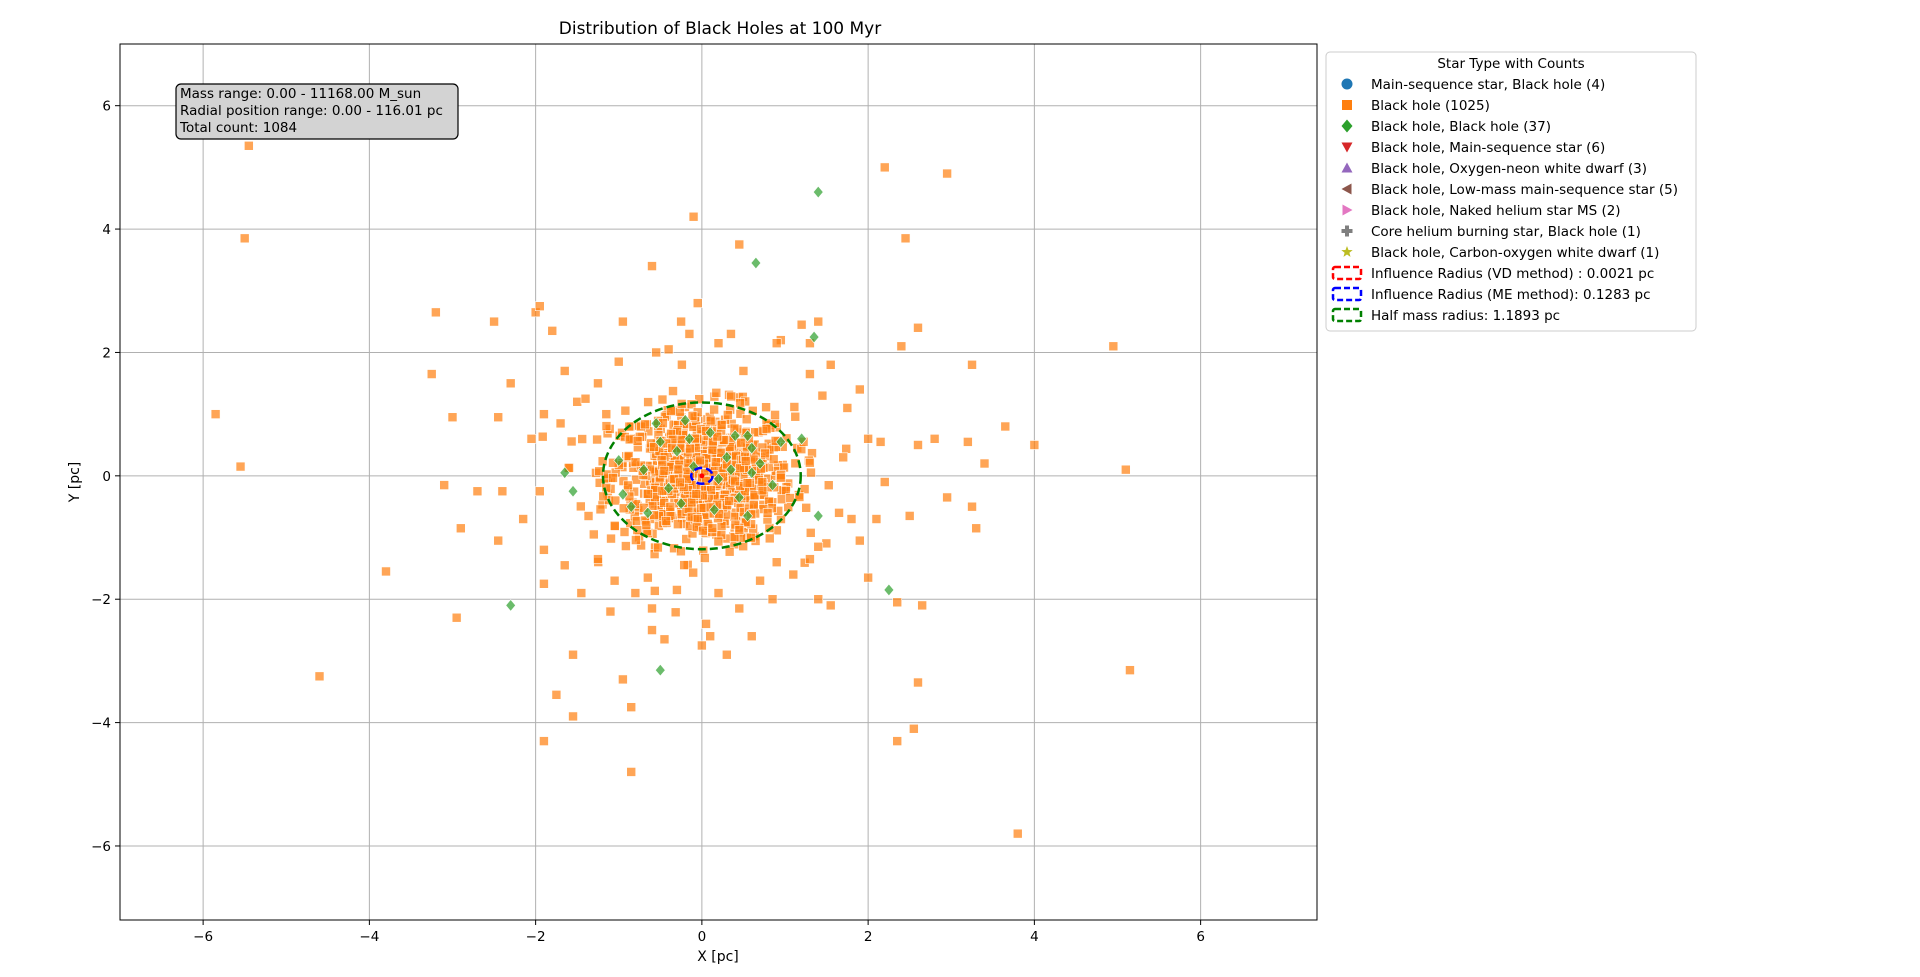 This screenshot has width=1920, height=977. Describe the element at coordinates (106, 353) in the screenshot. I see `y-tick-label: 2` at that location.